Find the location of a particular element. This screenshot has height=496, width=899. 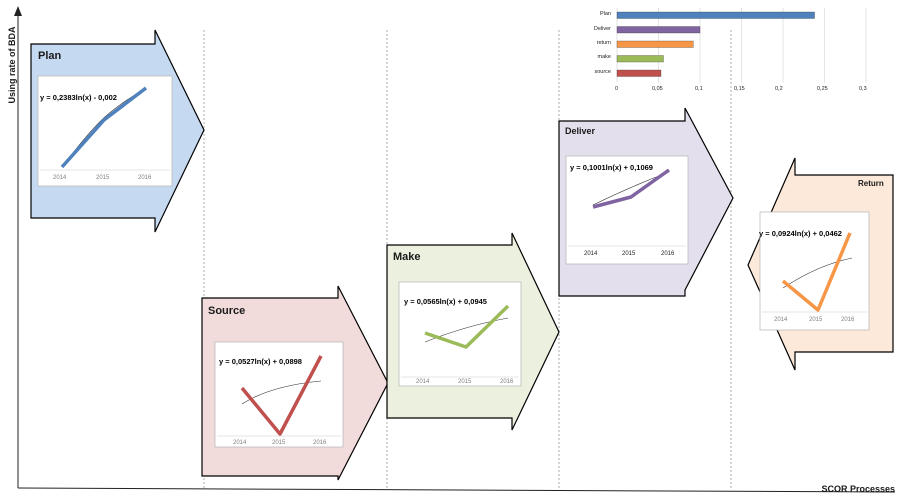

make-series-line is located at coordinates (467, 326).